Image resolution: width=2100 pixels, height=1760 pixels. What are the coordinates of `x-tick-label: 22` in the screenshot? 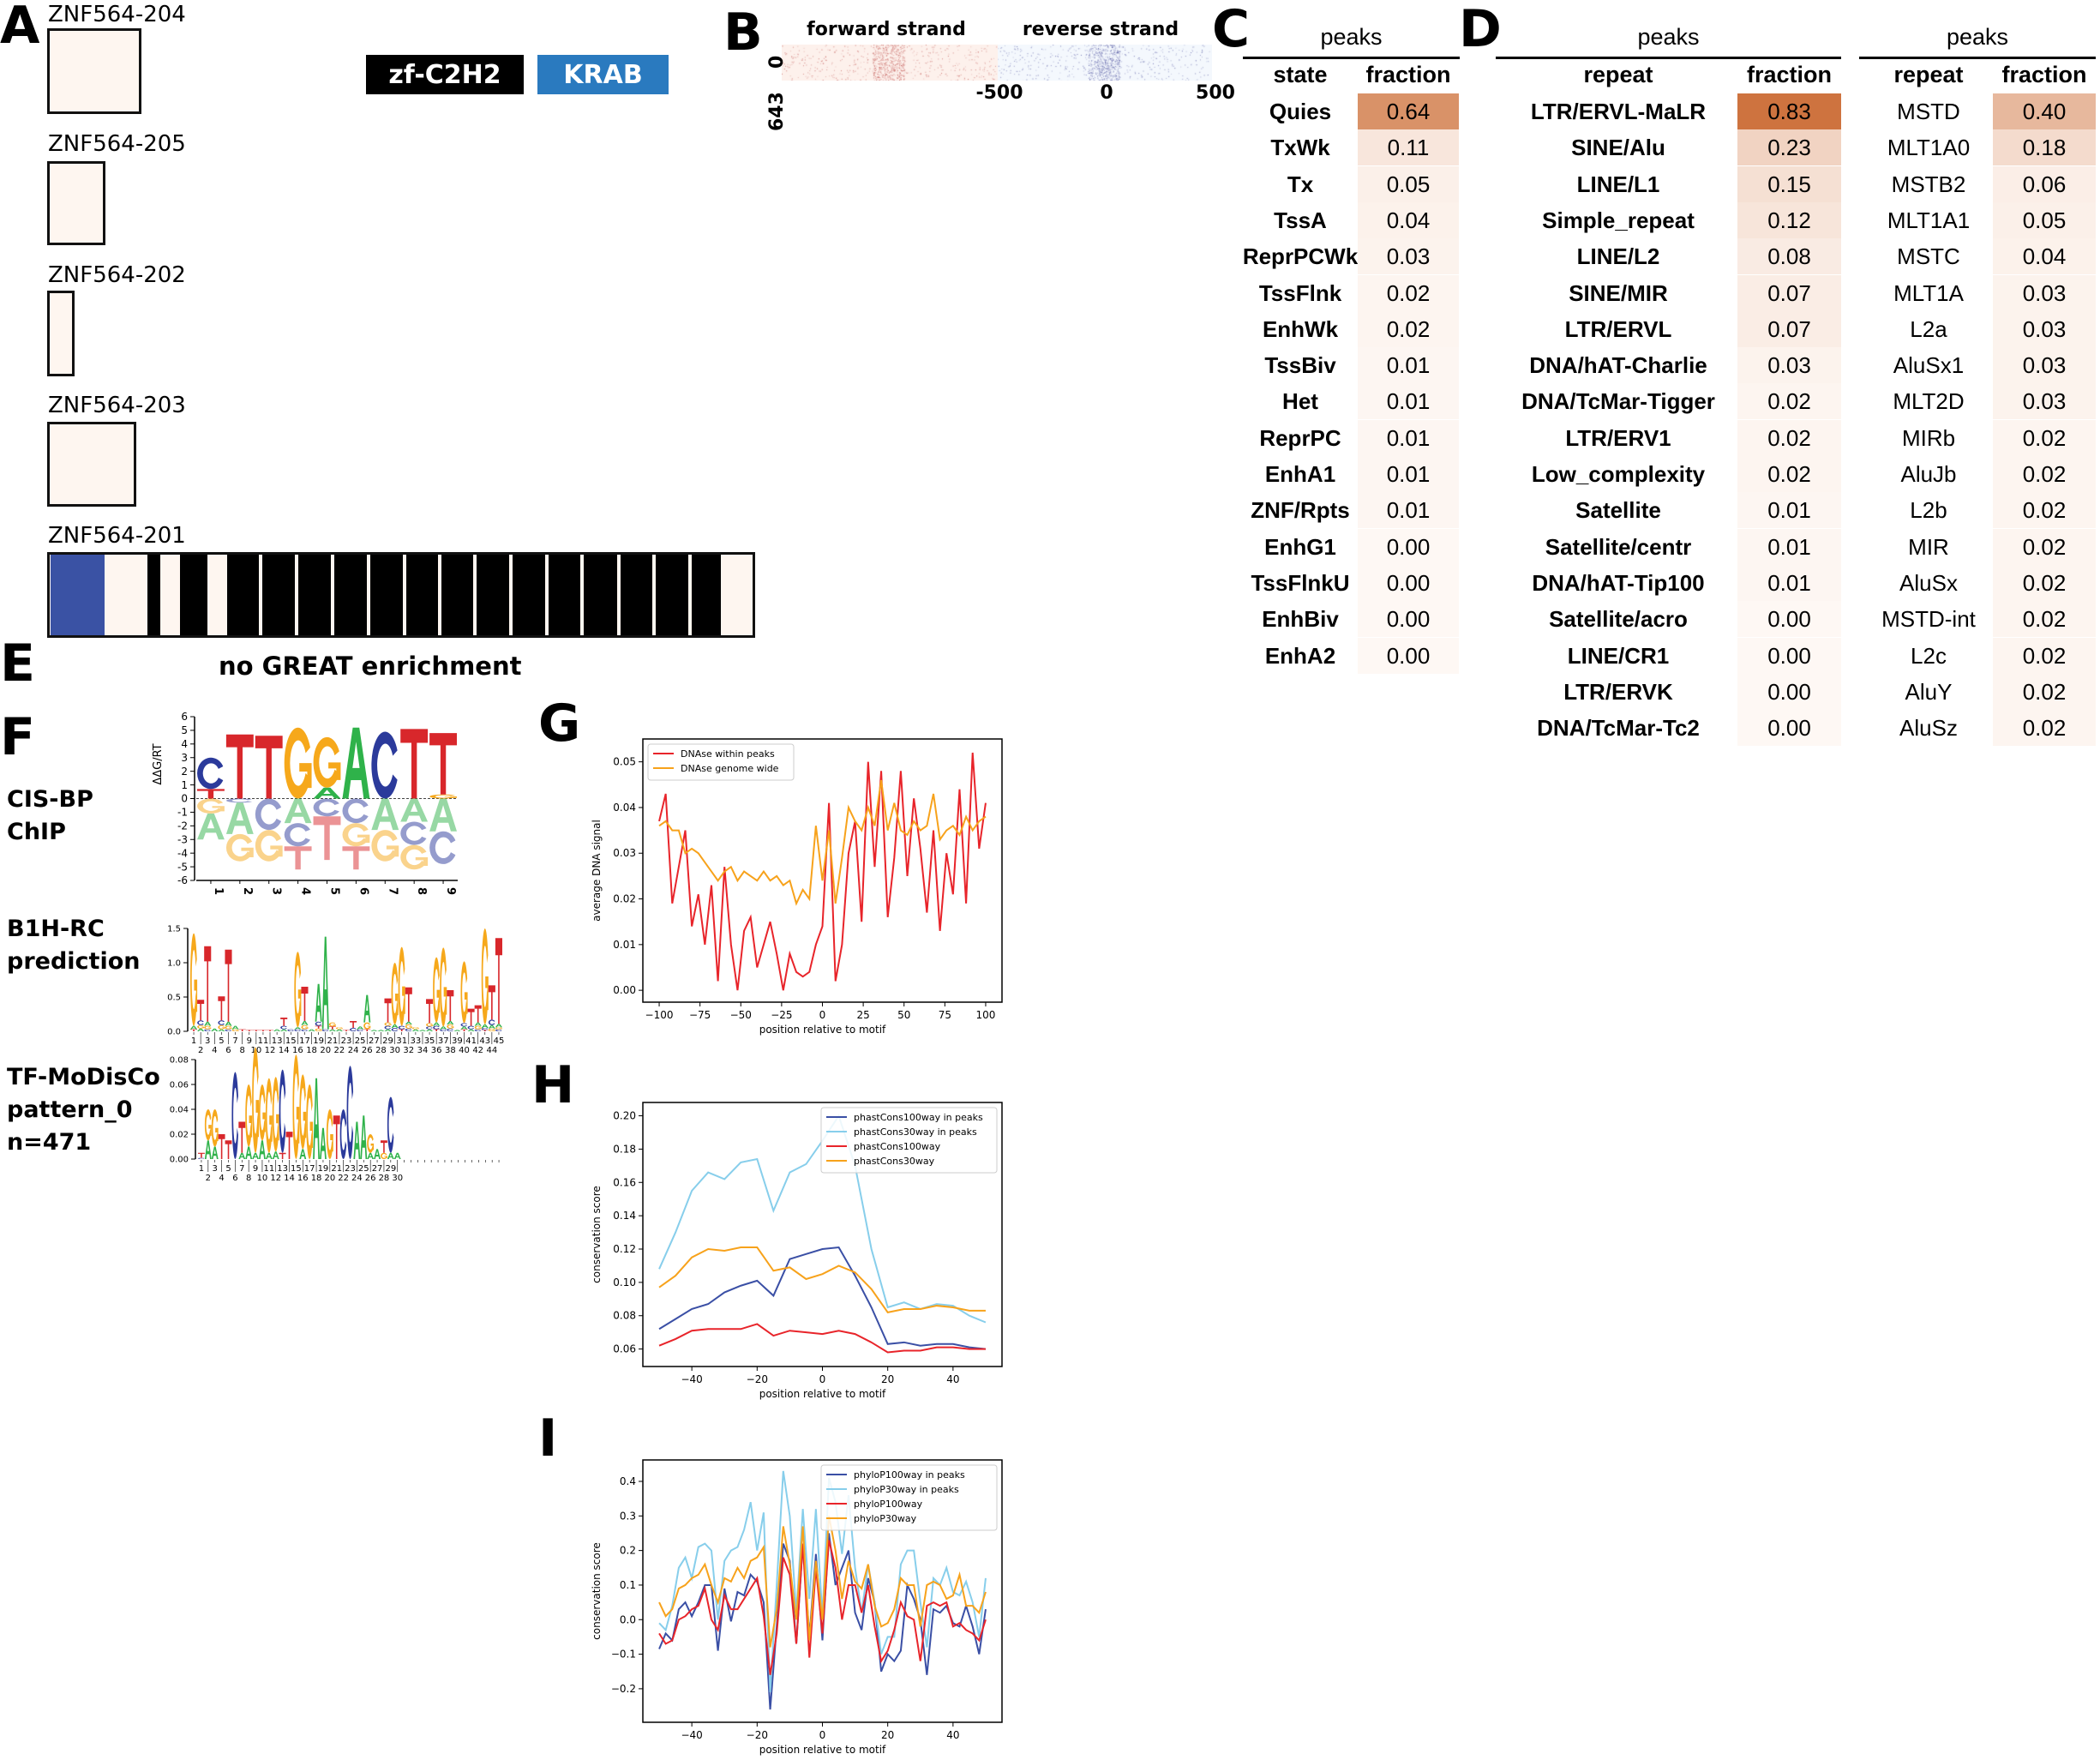 It's located at (343, 1178).